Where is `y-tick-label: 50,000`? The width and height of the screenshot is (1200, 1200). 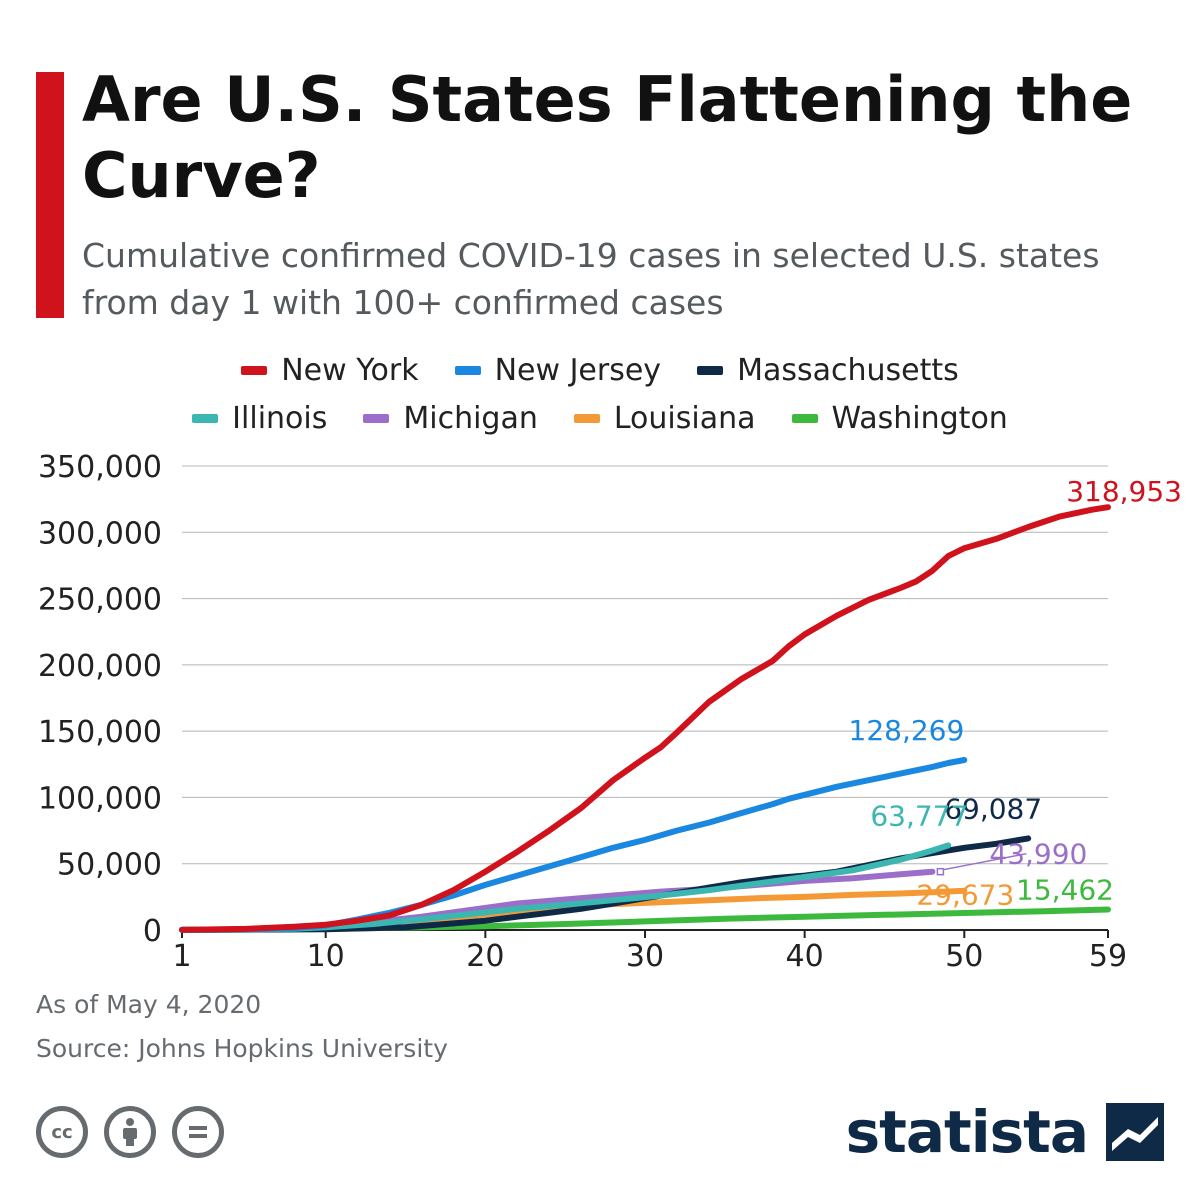
y-tick-label: 50,000 is located at coordinates (109, 865).